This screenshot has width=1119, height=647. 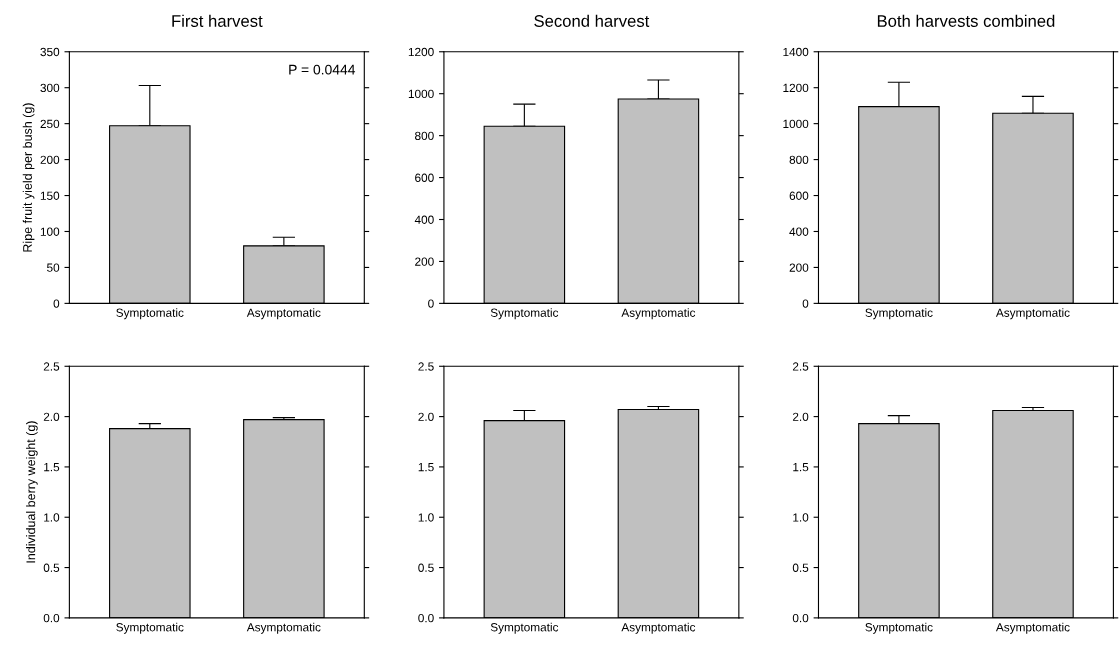 What do you see at coordinates (50, 52) in the screenshot?
I see `y-tick-label: 350` at bounding box center [50, 52].